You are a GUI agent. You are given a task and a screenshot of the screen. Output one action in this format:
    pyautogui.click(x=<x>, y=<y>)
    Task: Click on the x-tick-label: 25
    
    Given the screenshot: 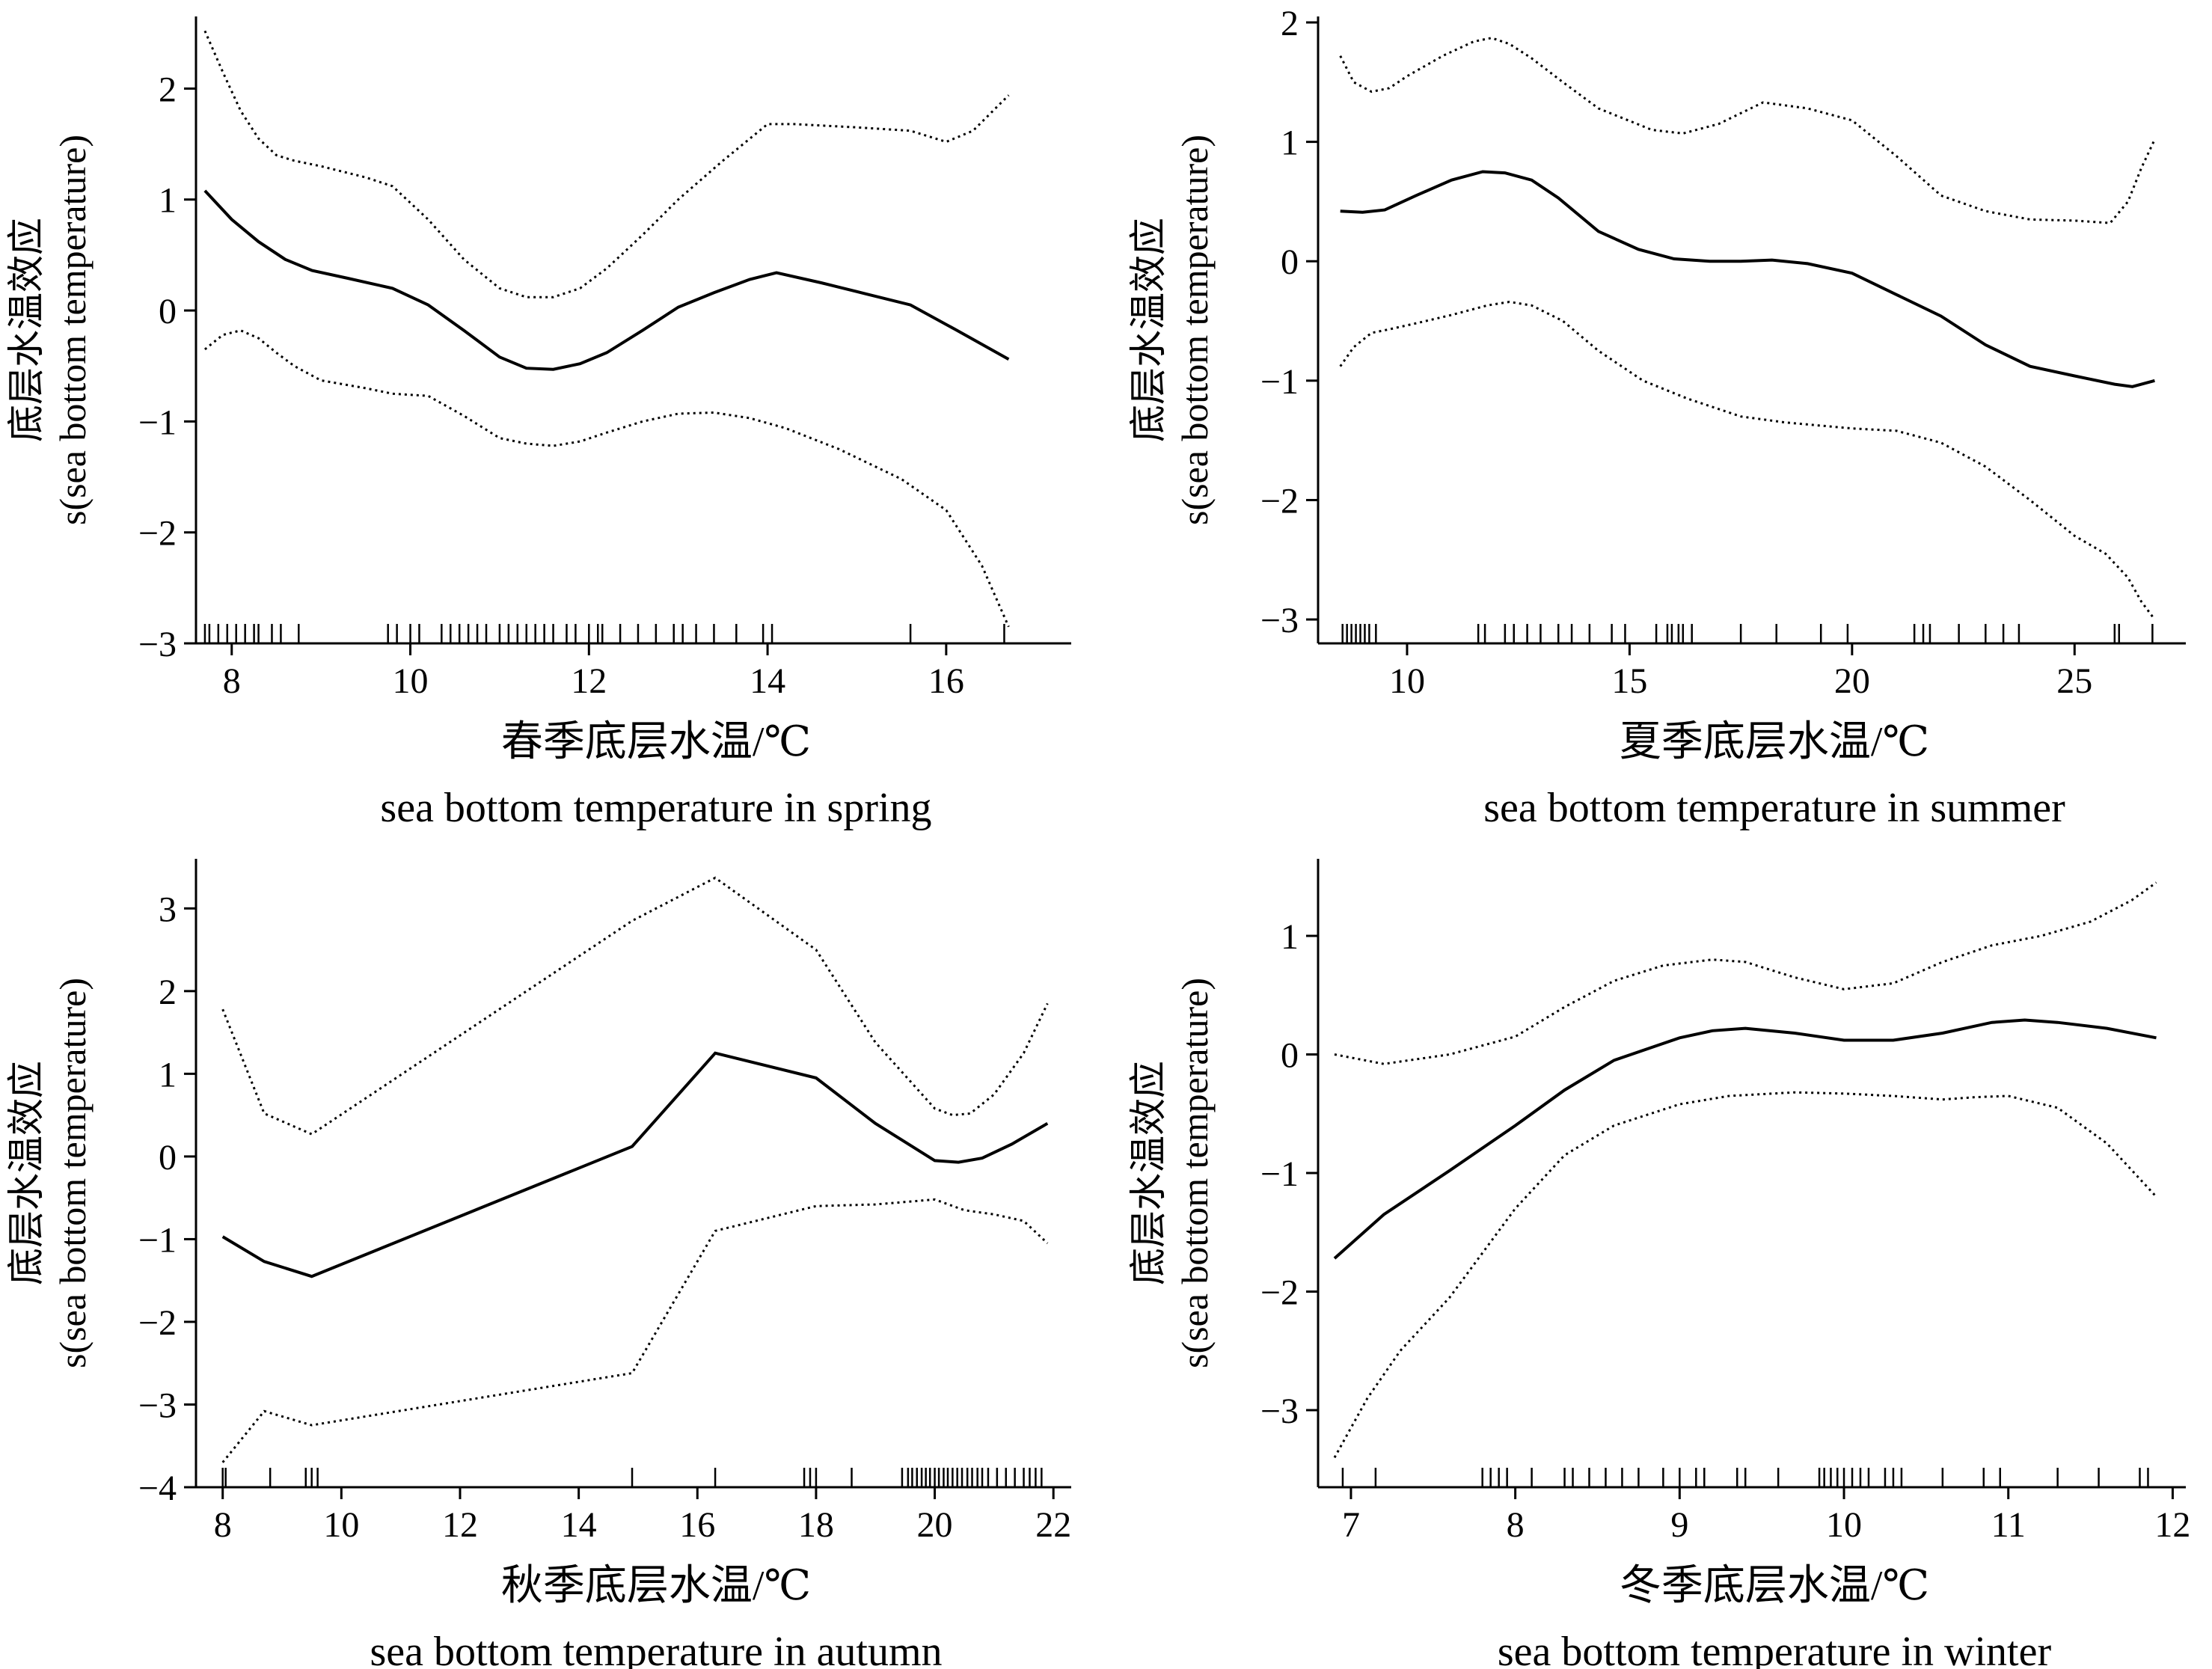 What is the action you would take?
    pyautogui.click(x=2074, y=681)
    